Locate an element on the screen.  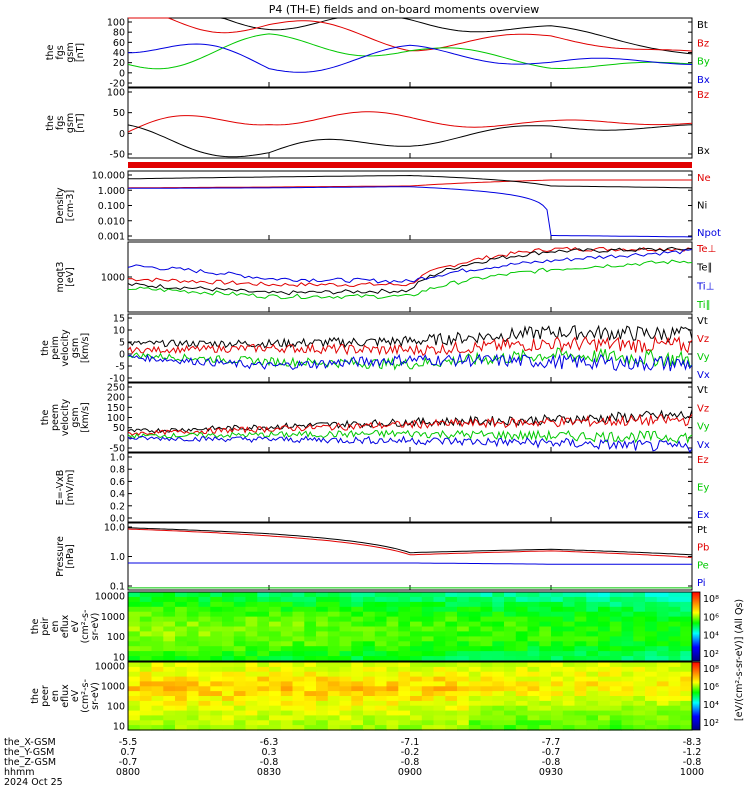
legend-Pe: Pe is located at coordinates (703, 565).